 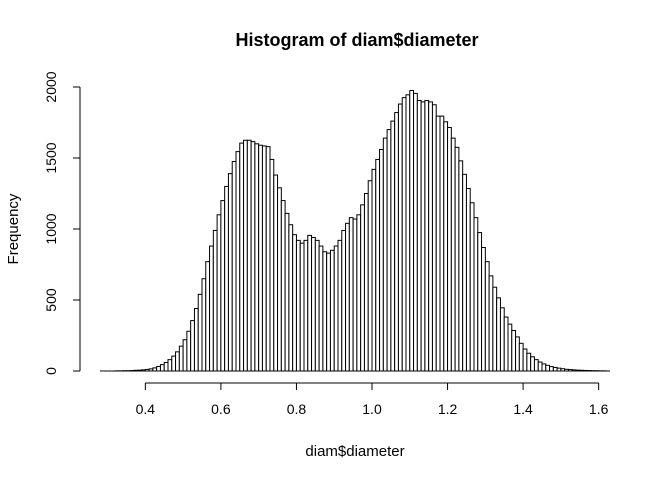 What do you see at coordinates (354, 451) in the screenshot?
I see `x-axis-label: diam$diameter` at bounding box center [354, 451].